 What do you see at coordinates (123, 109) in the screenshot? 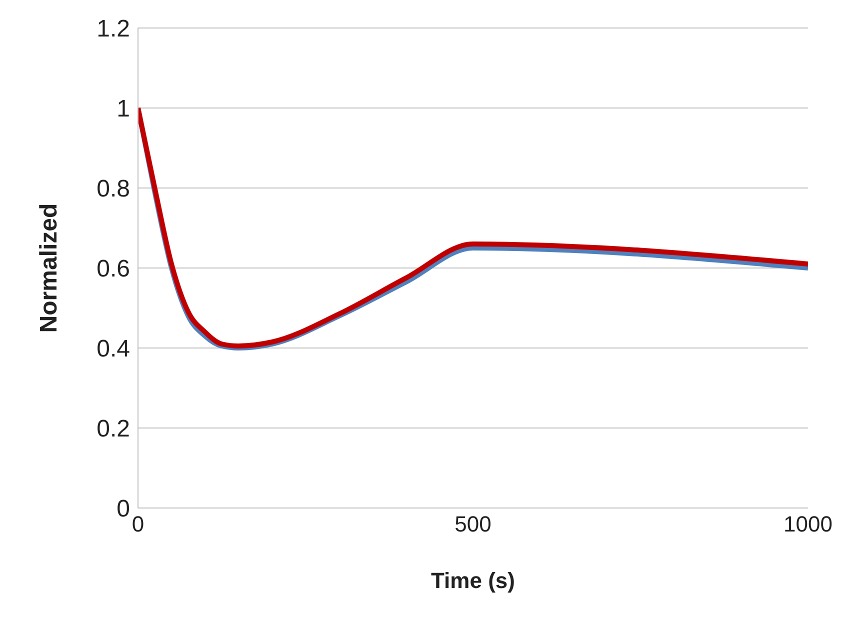
I see `y-tick-label: 1` at bounding box center [123, 109].